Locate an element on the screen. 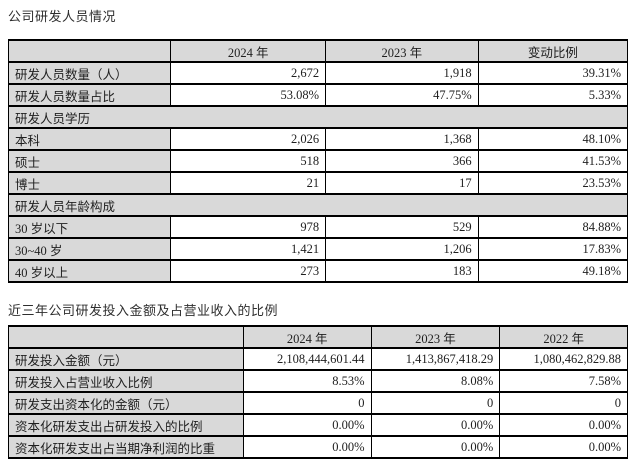  section-row: 研发人员年龄构成 is located at coordinates (318, 205).